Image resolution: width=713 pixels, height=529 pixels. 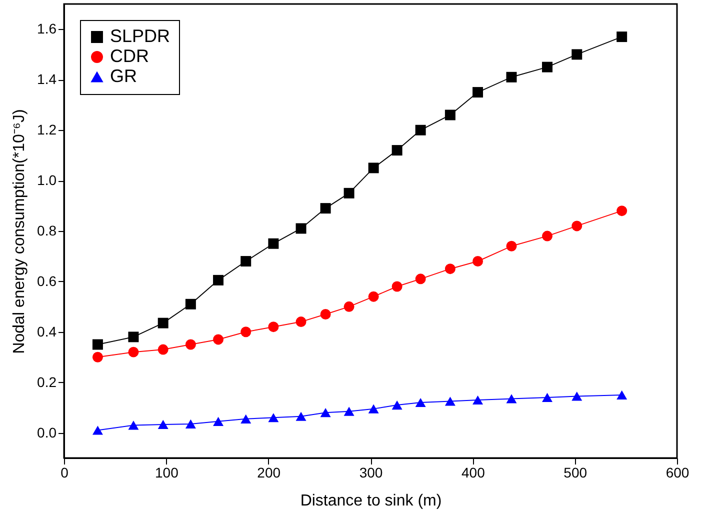 I want to click on y-tick-label: 0.8, so click(x=47, y=230).